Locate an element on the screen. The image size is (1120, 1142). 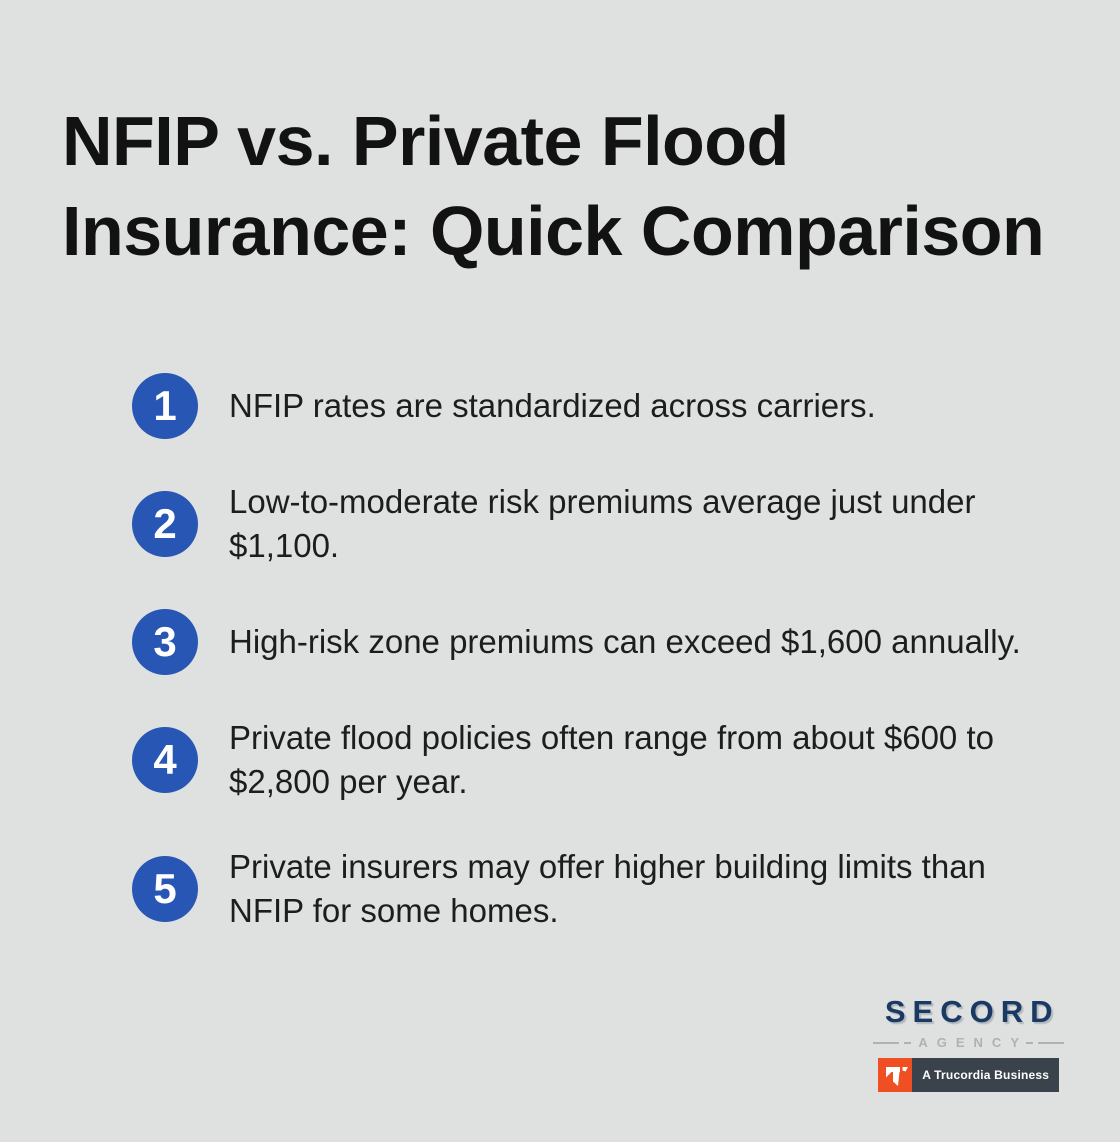
trucordia-t-icon is located at coordinates (895, 1075).